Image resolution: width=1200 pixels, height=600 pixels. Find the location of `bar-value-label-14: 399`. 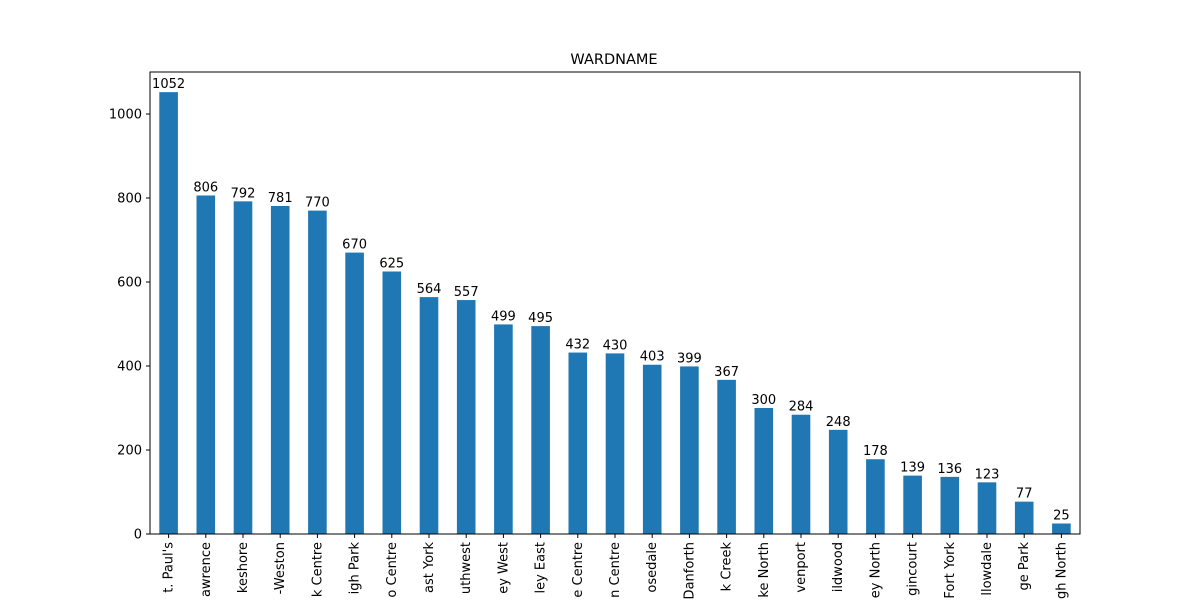

bar-value-label-14: 399 is located at coordinates (689, 358).